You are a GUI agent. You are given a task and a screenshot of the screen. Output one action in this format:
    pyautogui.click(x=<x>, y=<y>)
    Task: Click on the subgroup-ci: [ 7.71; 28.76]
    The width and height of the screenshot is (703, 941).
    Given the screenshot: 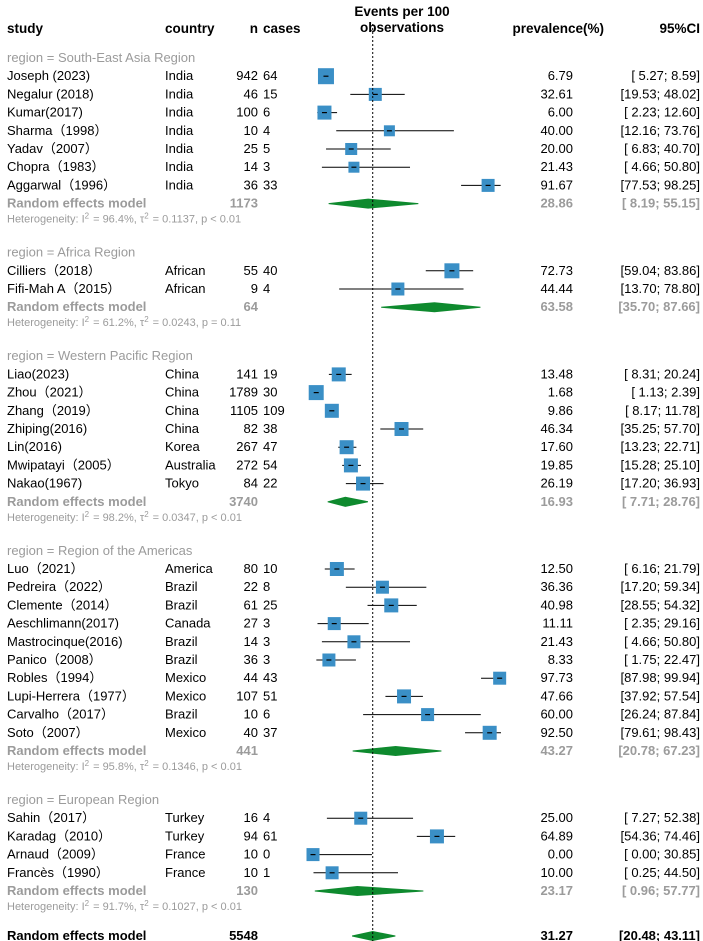 What is the action you would take?
    pyautogui.click(x=661, y=501)
    